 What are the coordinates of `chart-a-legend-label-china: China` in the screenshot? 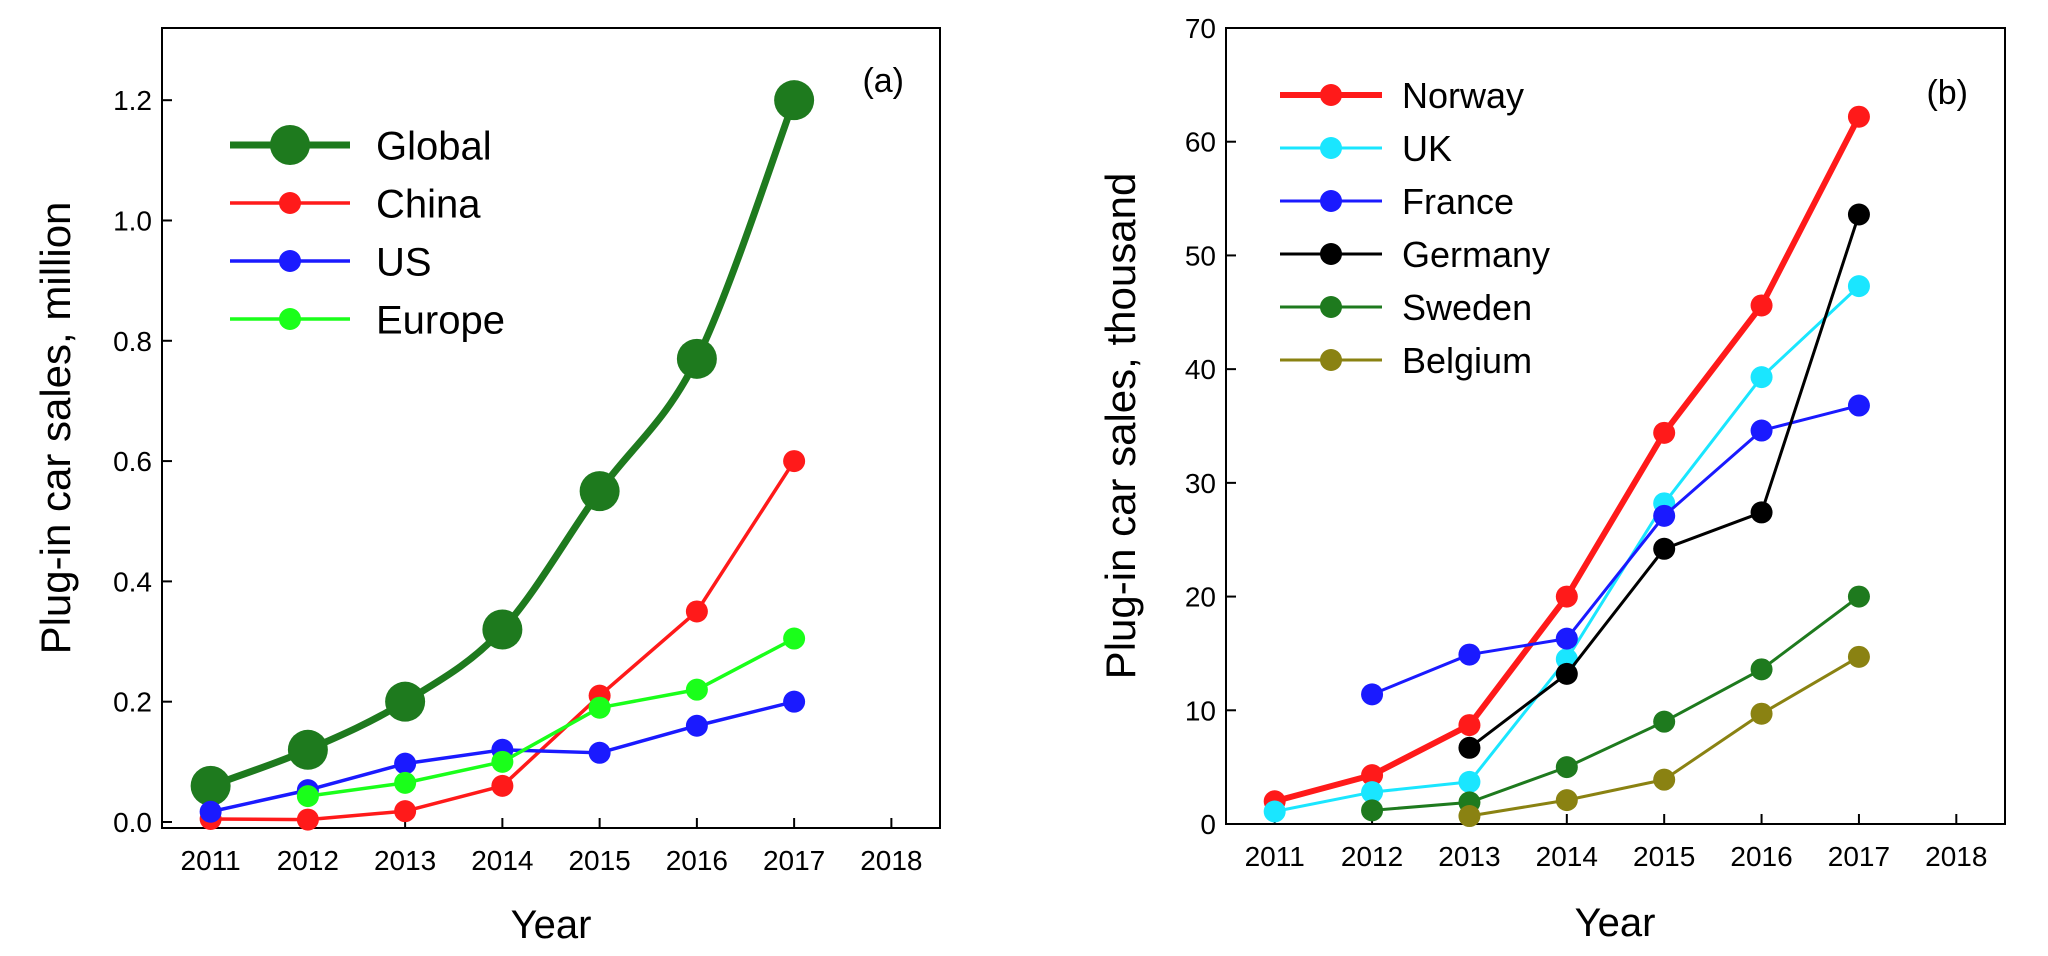 It's located at (428, 204).